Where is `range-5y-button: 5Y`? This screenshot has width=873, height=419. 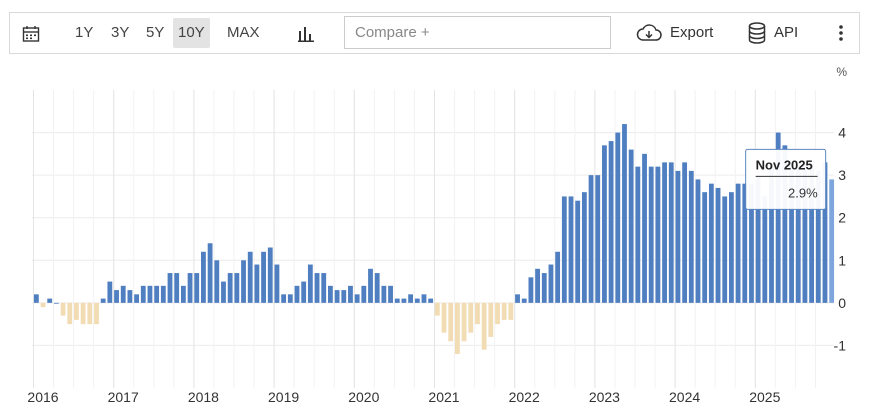
range-5y-button: 5Y is located at coordinates (155, 32).